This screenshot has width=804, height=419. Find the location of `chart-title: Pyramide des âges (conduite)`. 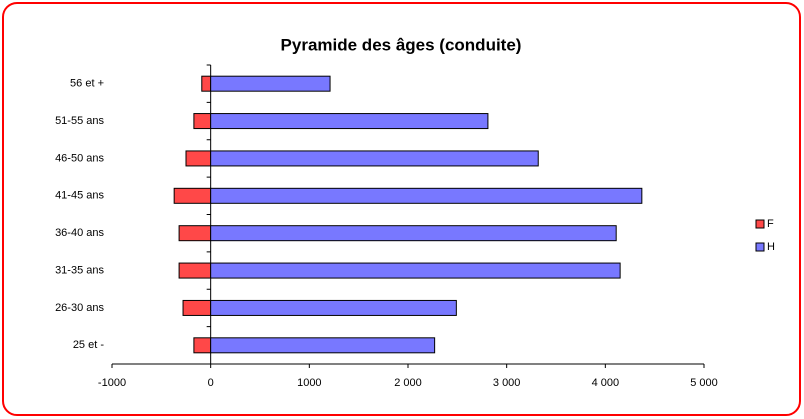

chart-title: Pyramide des âges (conduite) is located at coordinates (401, 44).